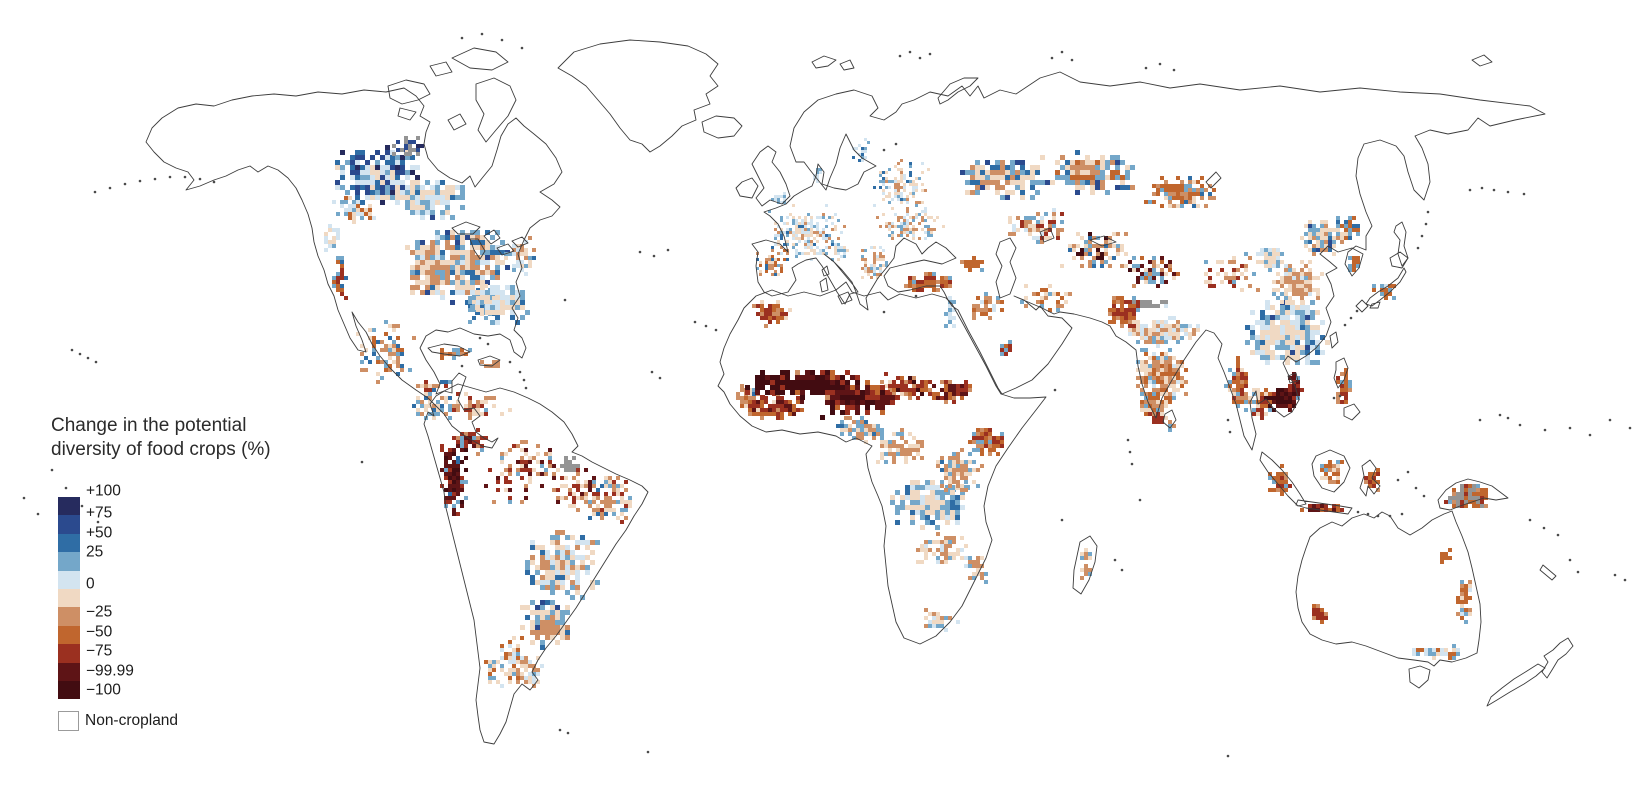  Describe the element at coordinates (464, 355) in the screenshot. I see `coast-caribbean` at that location.